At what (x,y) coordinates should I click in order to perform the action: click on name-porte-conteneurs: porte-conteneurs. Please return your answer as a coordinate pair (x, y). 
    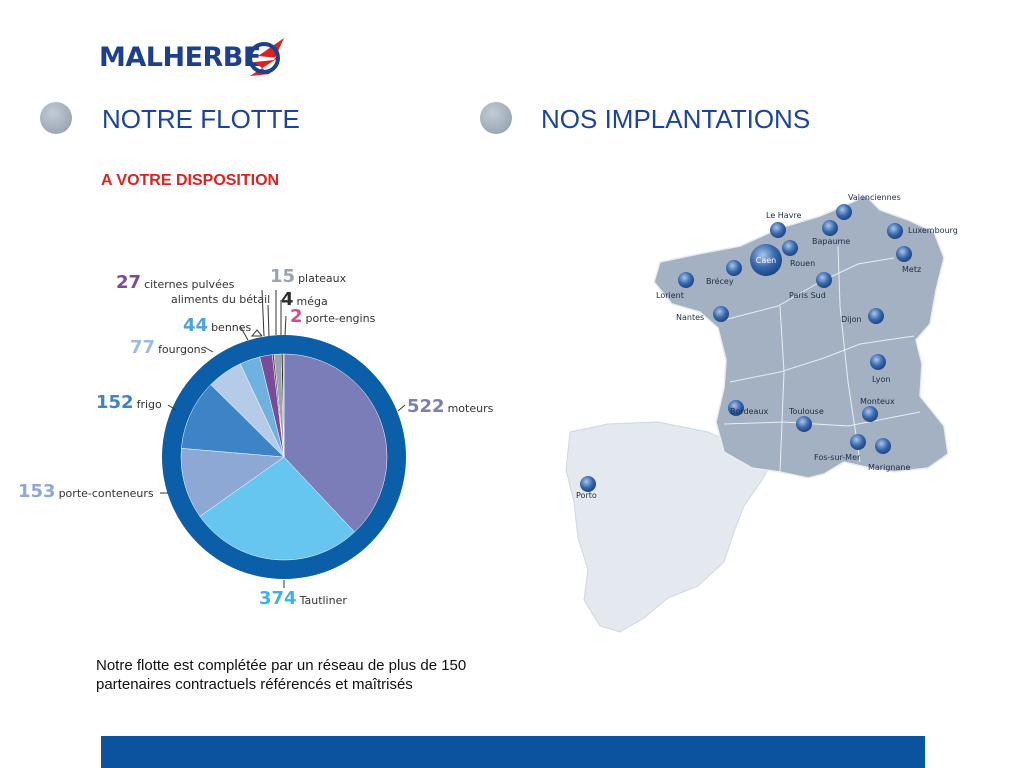
    Looking at the image, I should click on (106, 493).